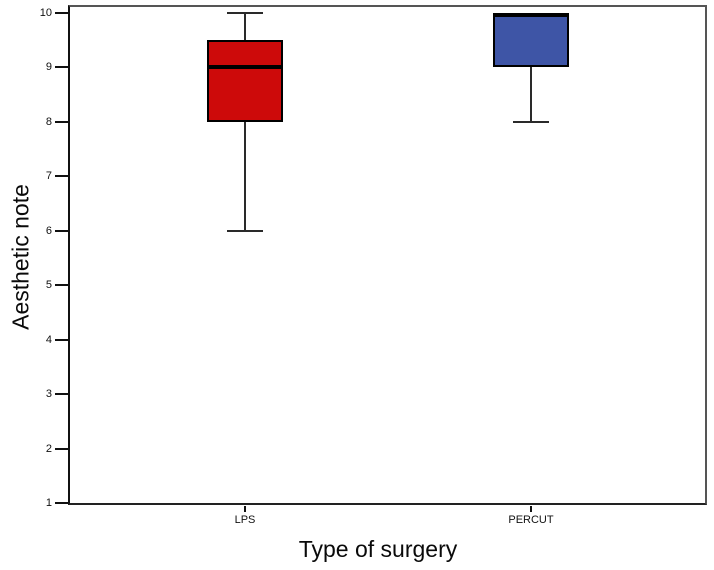 The image size is (714, 570). I want to click on box-lps, so click(245, 81).